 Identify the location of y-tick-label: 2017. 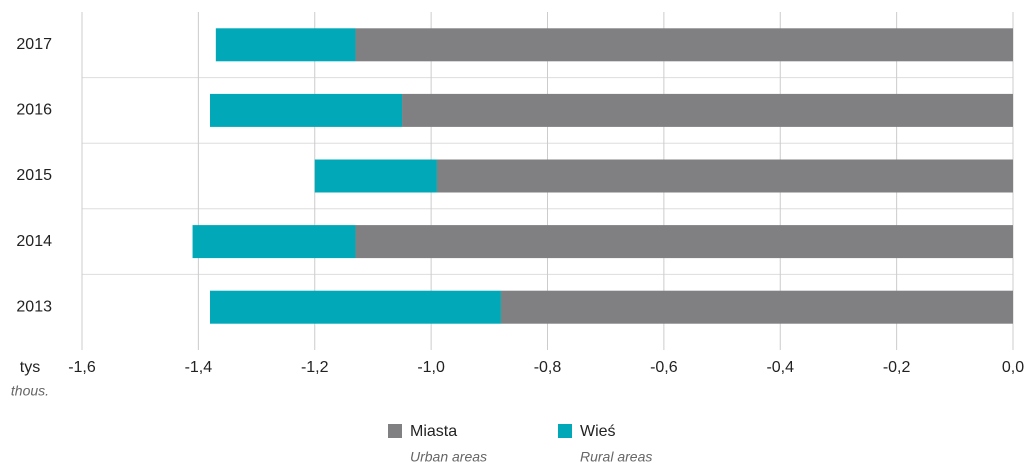
(34, 44).